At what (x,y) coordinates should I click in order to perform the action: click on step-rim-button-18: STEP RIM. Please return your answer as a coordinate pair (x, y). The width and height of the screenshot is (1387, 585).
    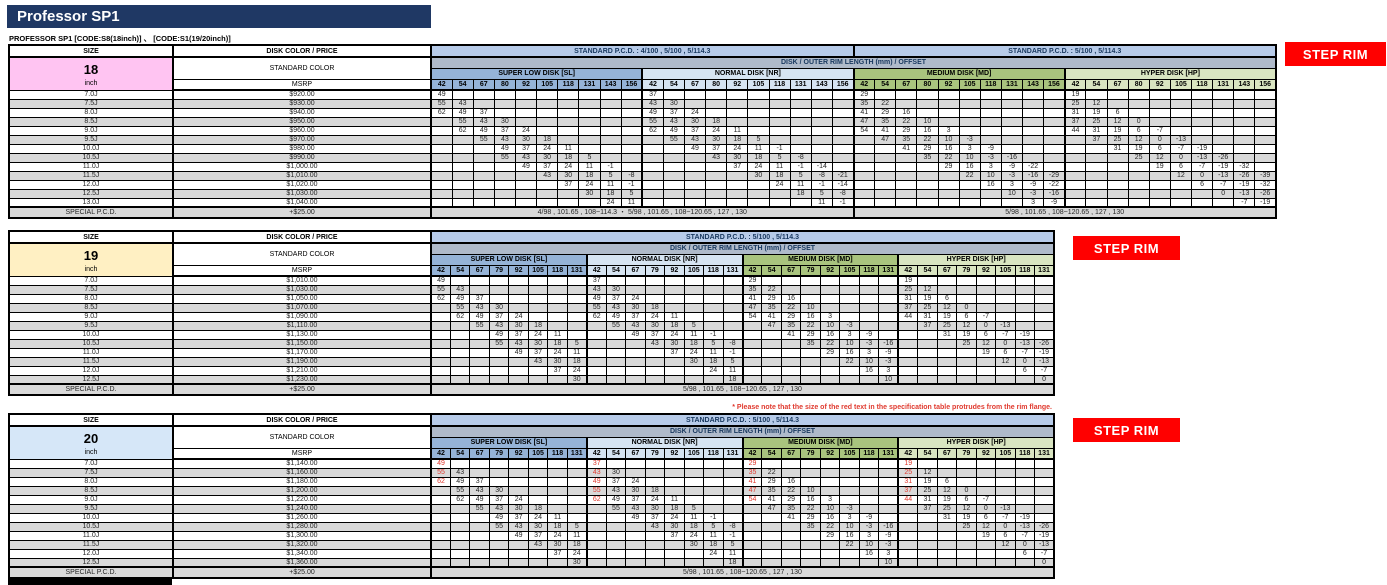
    Looking at the image, I should click on (1335, 54).